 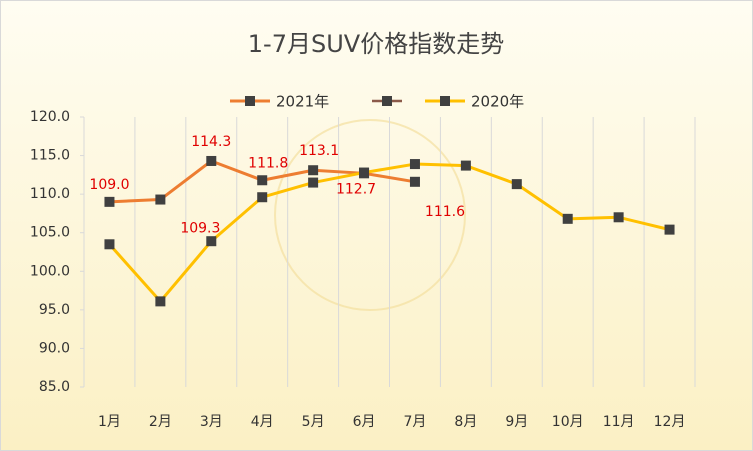 I want to click on y-tick-label: 95.0, so click(x=54, y=310).